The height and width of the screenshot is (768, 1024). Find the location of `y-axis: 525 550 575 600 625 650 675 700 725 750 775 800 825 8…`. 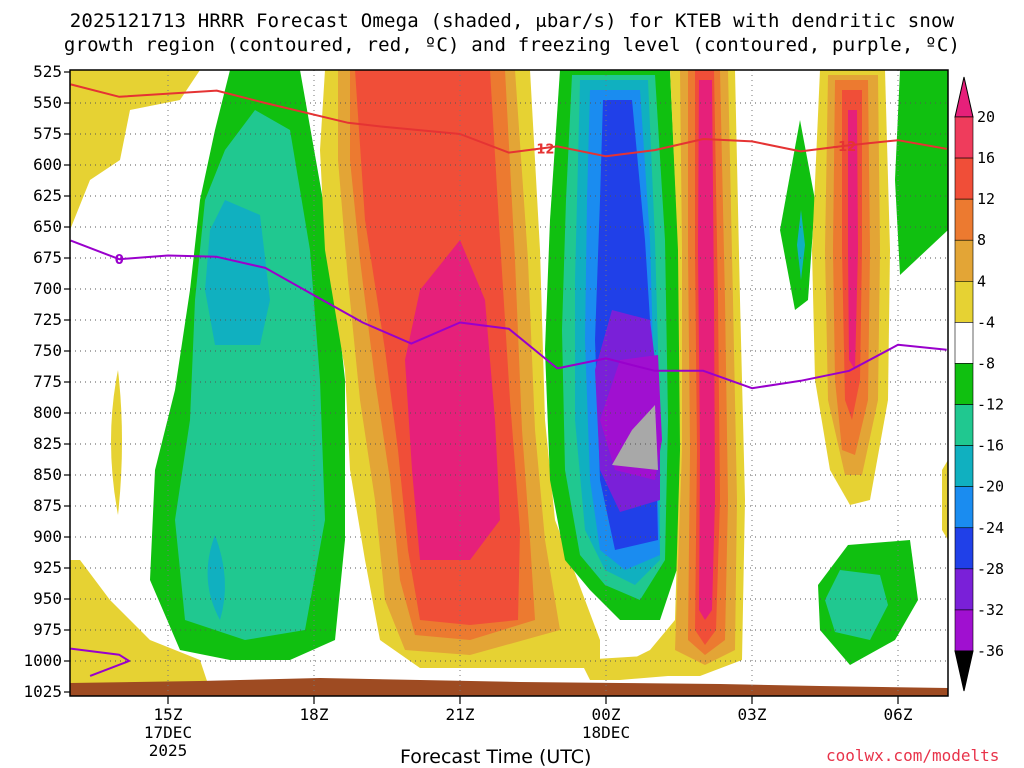

y-axis: 525 550 575 600 625 650 675 700 725 750 775 800 825 8… is located at coordinates (46, 381).